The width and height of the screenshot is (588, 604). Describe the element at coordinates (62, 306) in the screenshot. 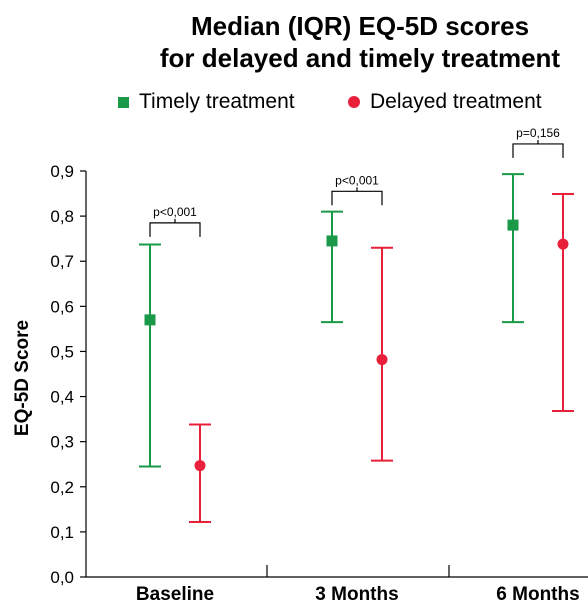

I see `y-tick-label: 0,6` at that location.